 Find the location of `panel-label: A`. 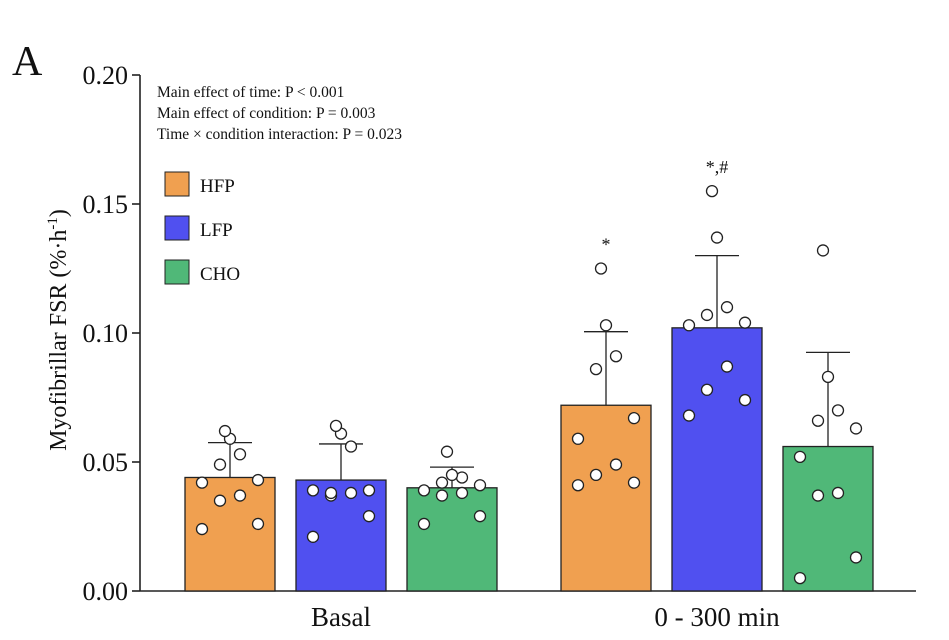

panel-label: A is located at coordinates (27, 62).